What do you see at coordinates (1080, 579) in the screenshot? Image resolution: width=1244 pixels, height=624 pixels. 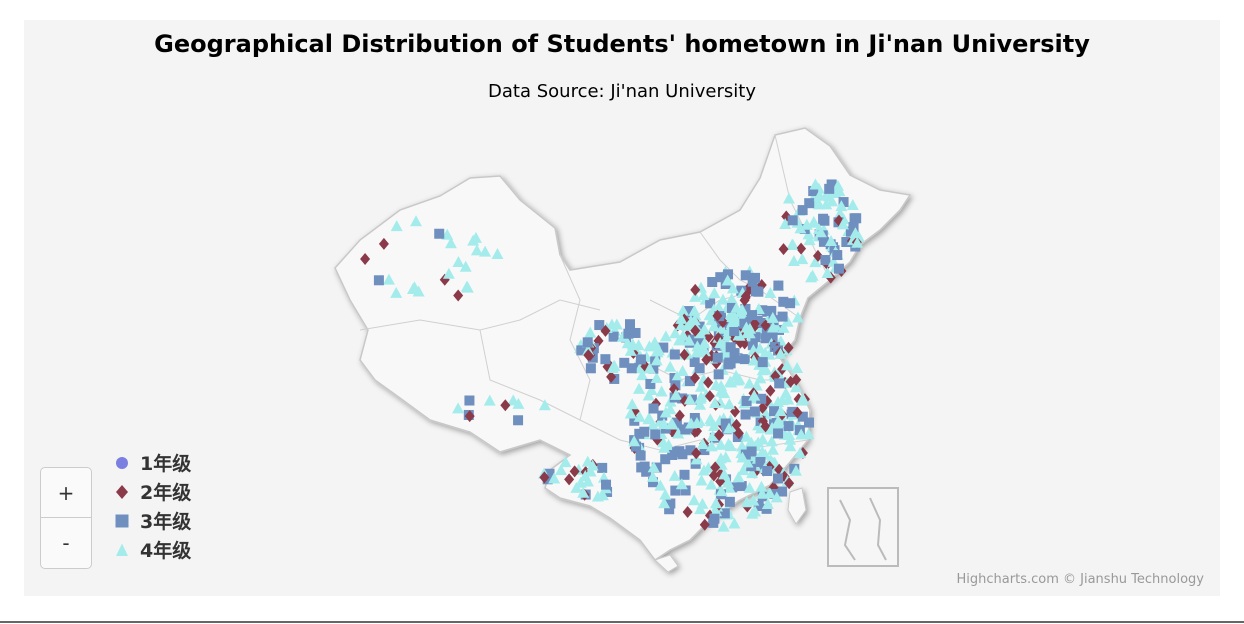 I see `credits-link: Highcharts.com © Jianshu Technology` at bounding box center [1080, 579].